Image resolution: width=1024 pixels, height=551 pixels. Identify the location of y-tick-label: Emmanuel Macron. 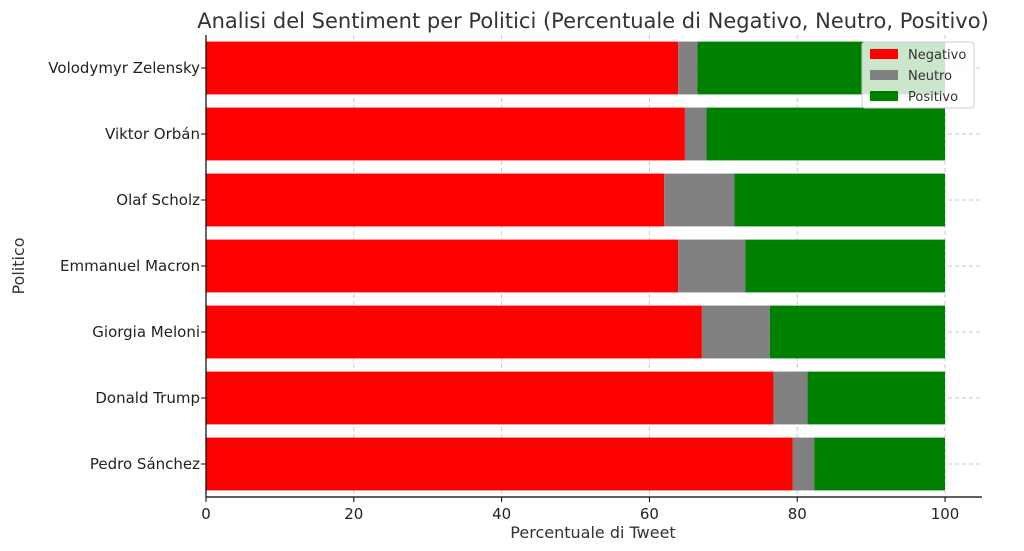
(130, 266).